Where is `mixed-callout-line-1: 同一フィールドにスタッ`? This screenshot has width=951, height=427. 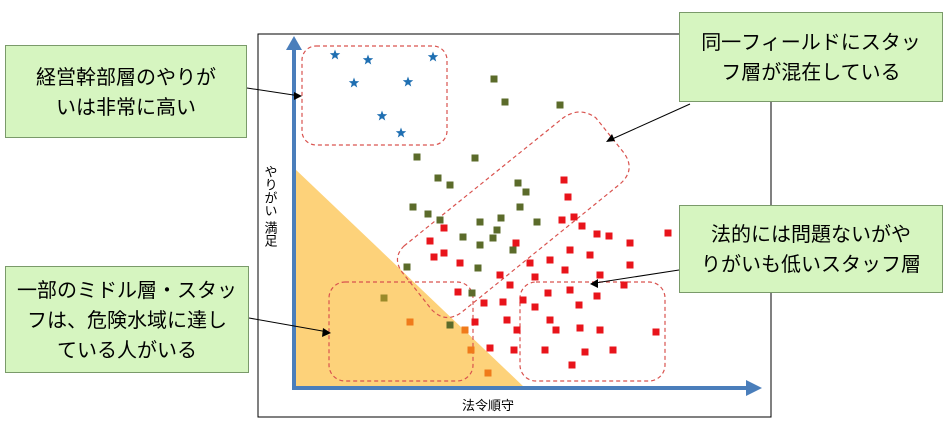 mixed-callout-line-1: 同一フィールドにスタッ is located at coordinates (811, 42).